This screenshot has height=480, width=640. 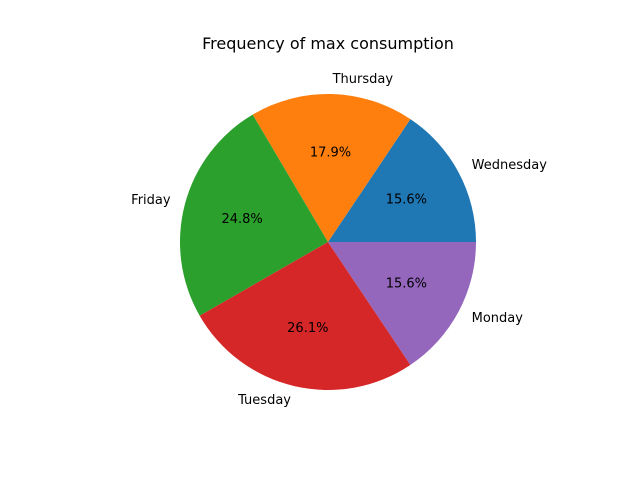 What do you see at coordinates (330, 153) in the screenshot?
I see `slice-percent-thursday: 17.9%` at bounding box center [330, 153].